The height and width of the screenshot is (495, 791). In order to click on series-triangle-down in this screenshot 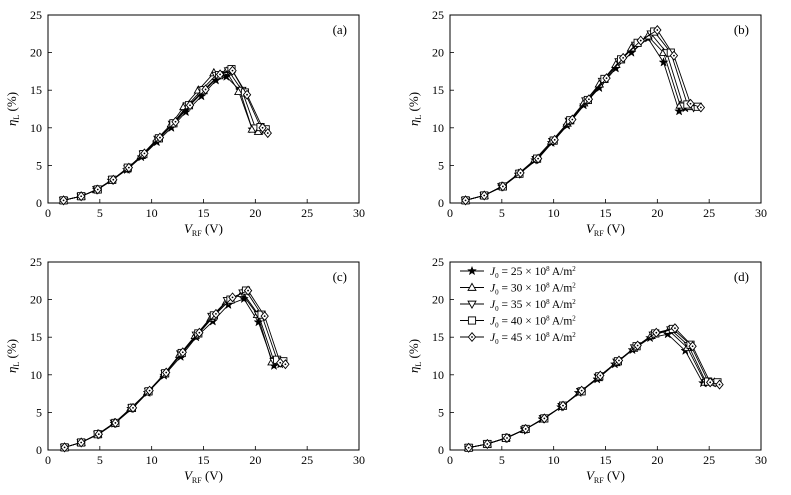, I will do `click(592, 389)`.